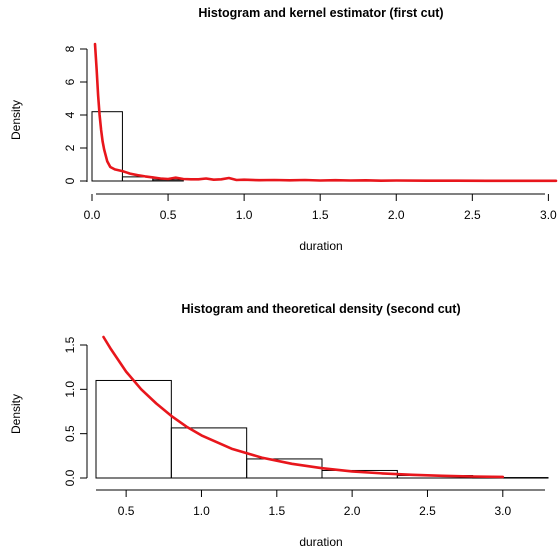 The image size is (560, 557). What do you see at coordinates (70, 477) in the screenshot?
I see `y-tick-label: 0.0` at bounding box center [70, 477].